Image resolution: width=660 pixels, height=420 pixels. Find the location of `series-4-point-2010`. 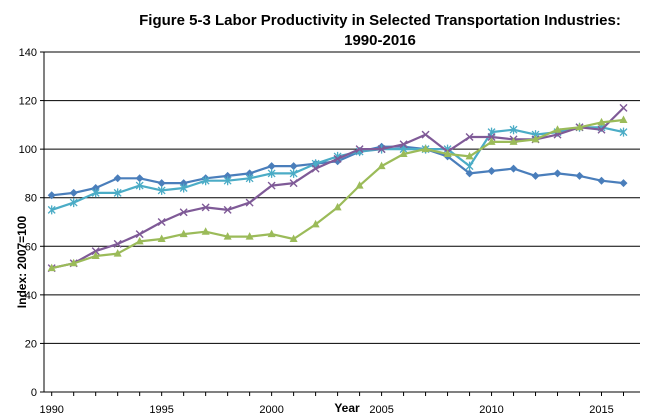

series-4-point-2010 is located at coordinates (491, 141).